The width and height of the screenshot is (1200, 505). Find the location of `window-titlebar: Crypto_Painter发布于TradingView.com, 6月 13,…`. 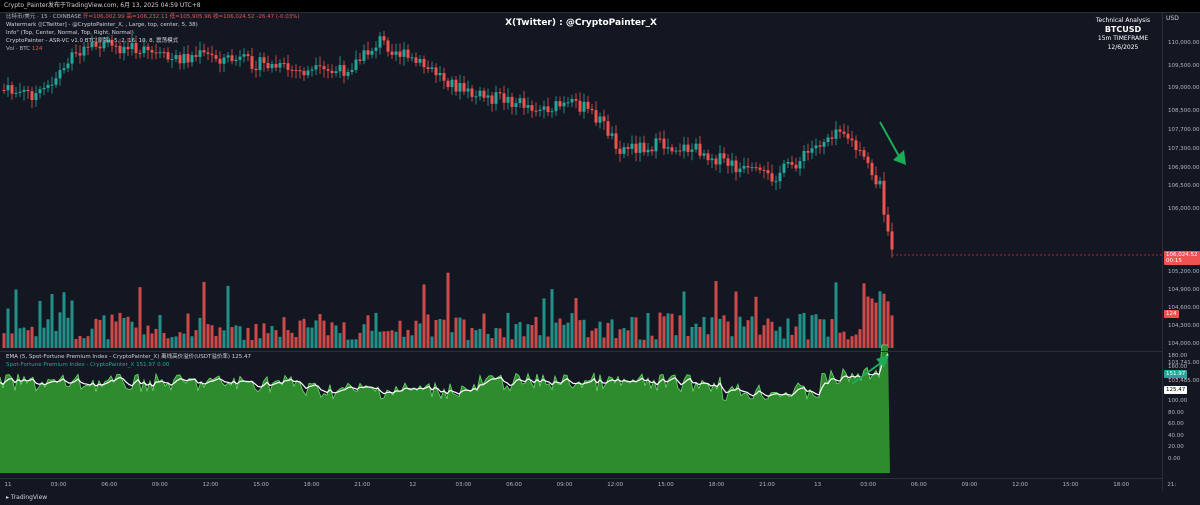

window-titlebar: Crypto_Painter发布于TradingView.com, 6月 13,… is located at coordinates (600, 6).